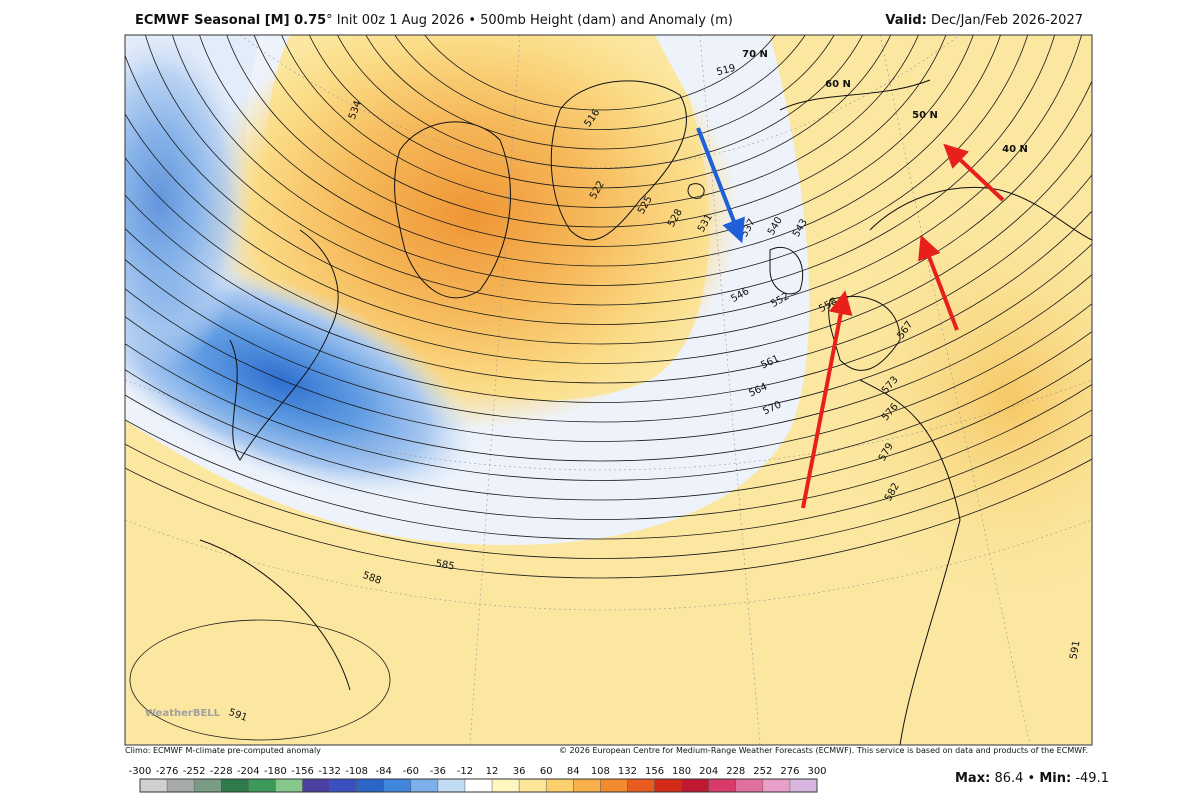  Describe the element at coordinates (973, 778) in the screenshot. I see `max-label: Max:` at that location.